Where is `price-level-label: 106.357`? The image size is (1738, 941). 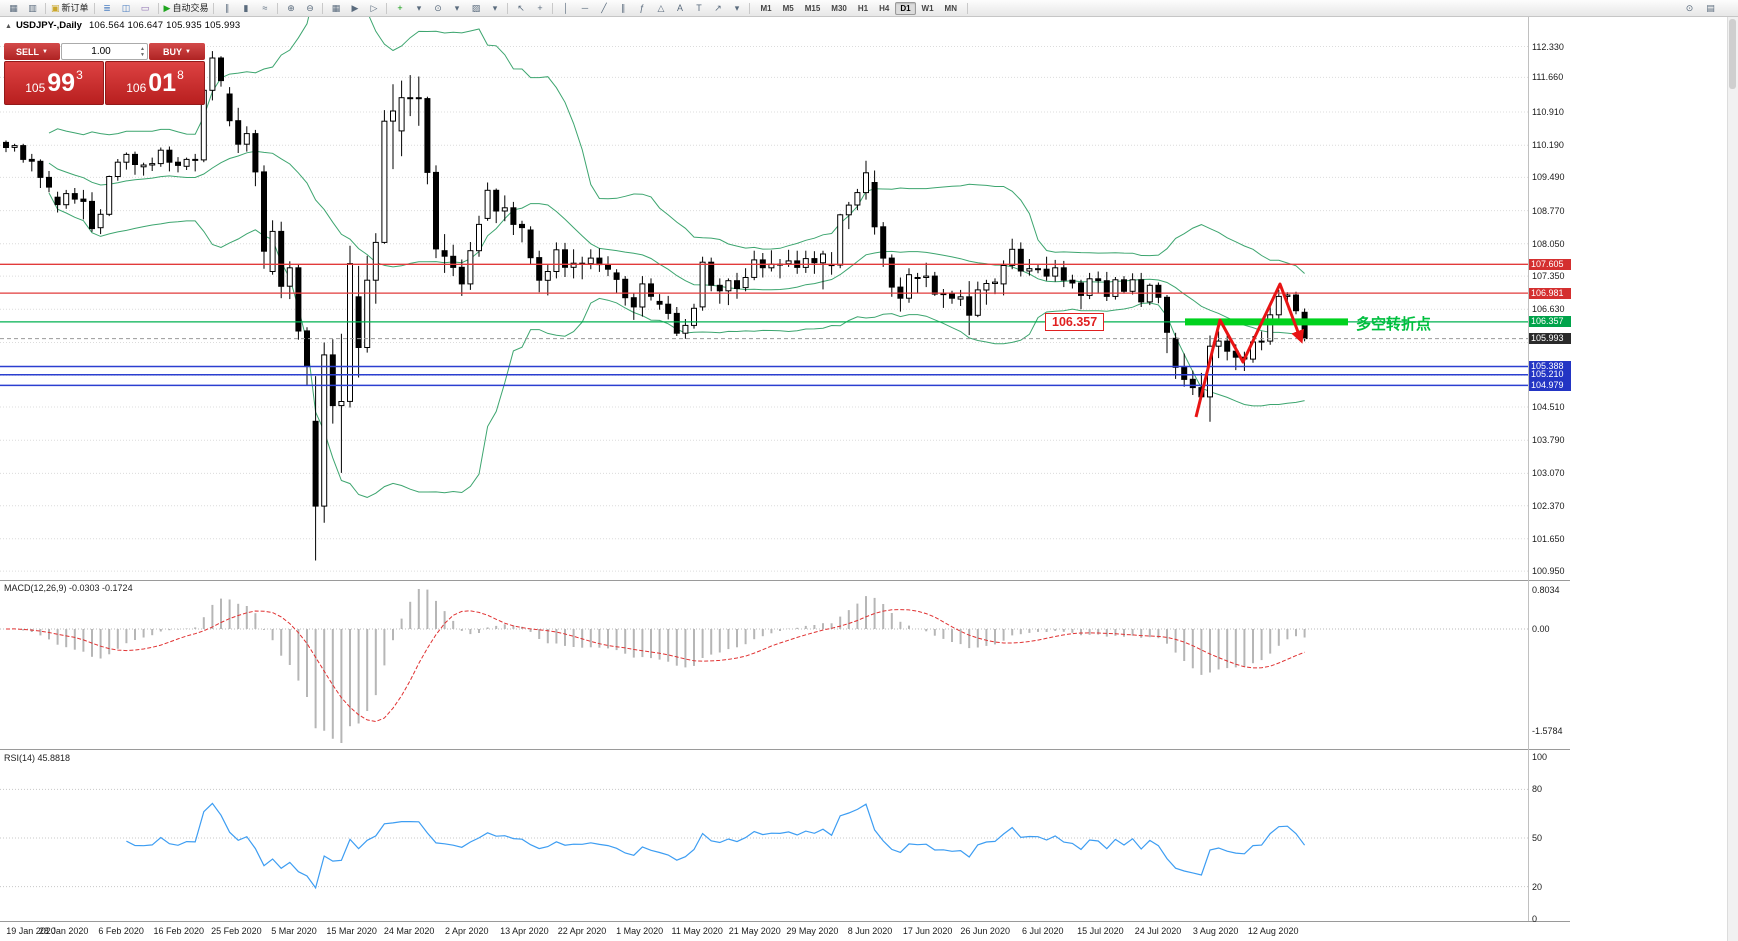 price-level-label: 106.357 is located at coordinates (1550, 322).